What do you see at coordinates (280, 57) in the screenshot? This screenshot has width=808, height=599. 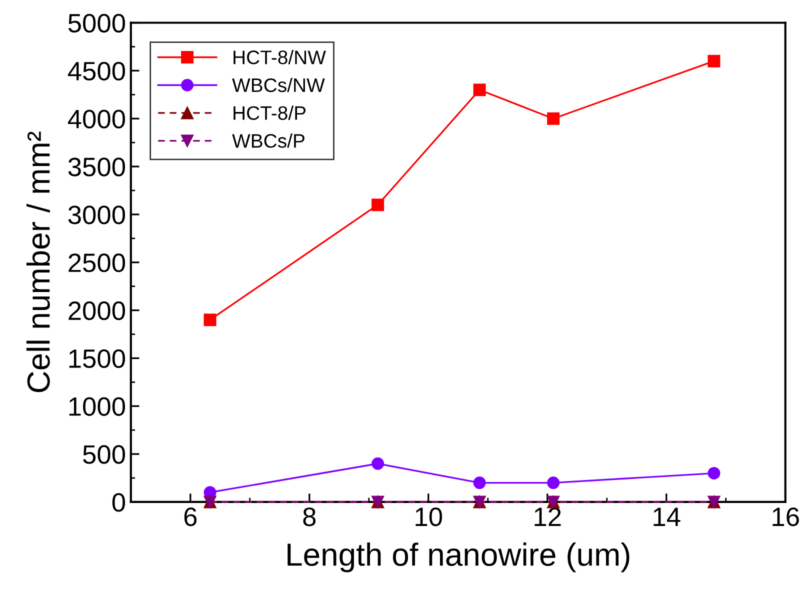 I see `legend-label: HCT-8/NW` at bounding box center [280, 57].